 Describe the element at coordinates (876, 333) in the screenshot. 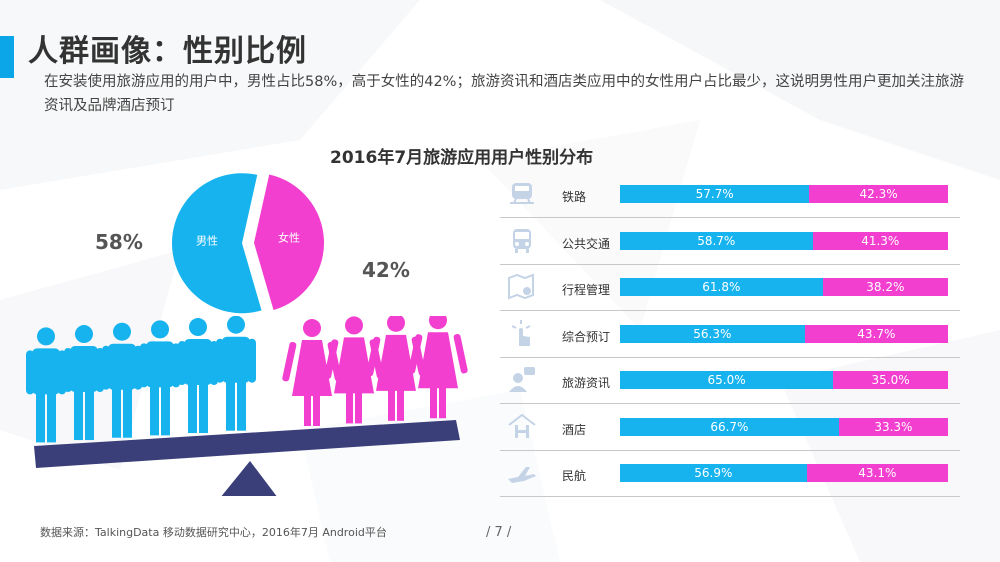

I see `bar-segment-female: 43.7%` at that location.